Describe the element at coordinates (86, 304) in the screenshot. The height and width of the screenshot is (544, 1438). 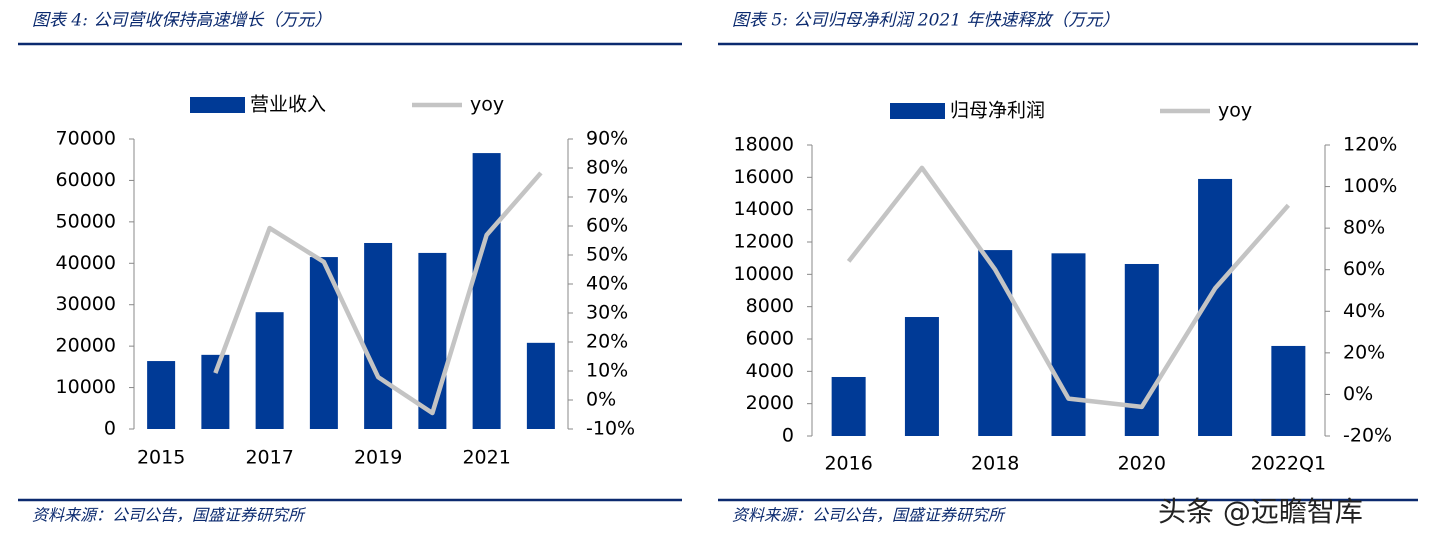
I see `y-tick-label: 30000` at that location.